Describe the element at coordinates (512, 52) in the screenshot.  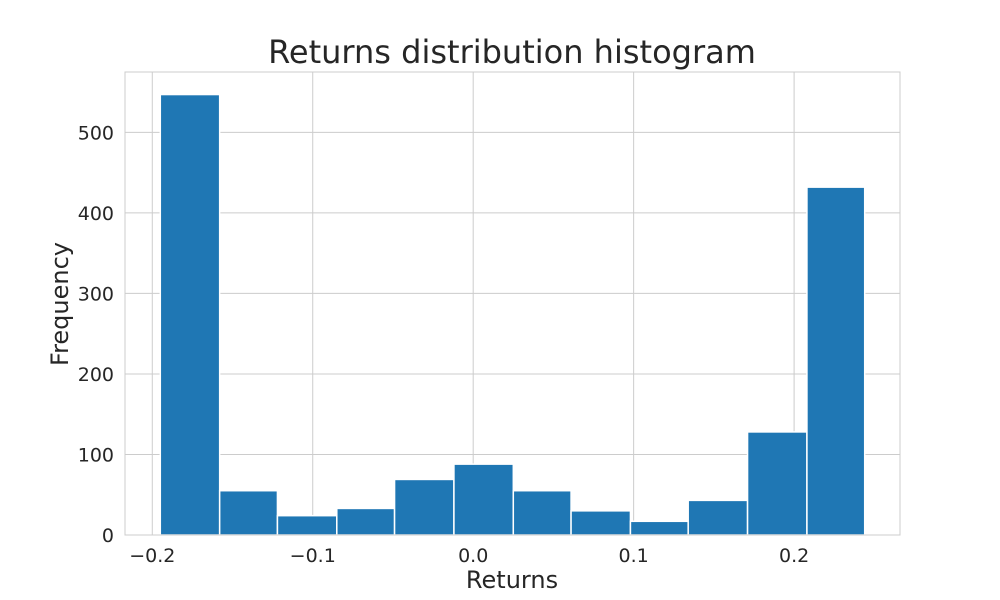
I see `chart-title: Returns distribution histogram` at that location.